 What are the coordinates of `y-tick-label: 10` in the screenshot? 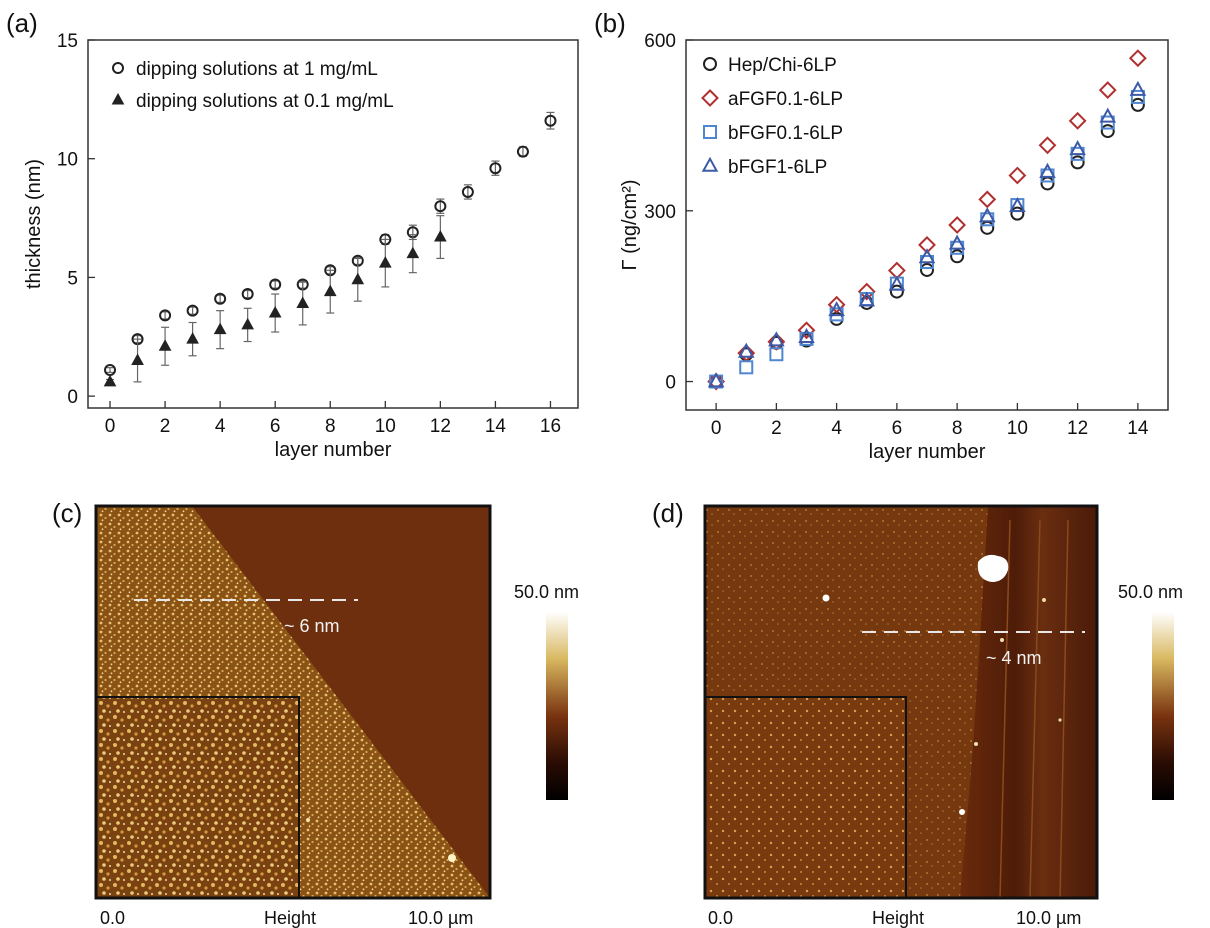 It's located at (67, 160).